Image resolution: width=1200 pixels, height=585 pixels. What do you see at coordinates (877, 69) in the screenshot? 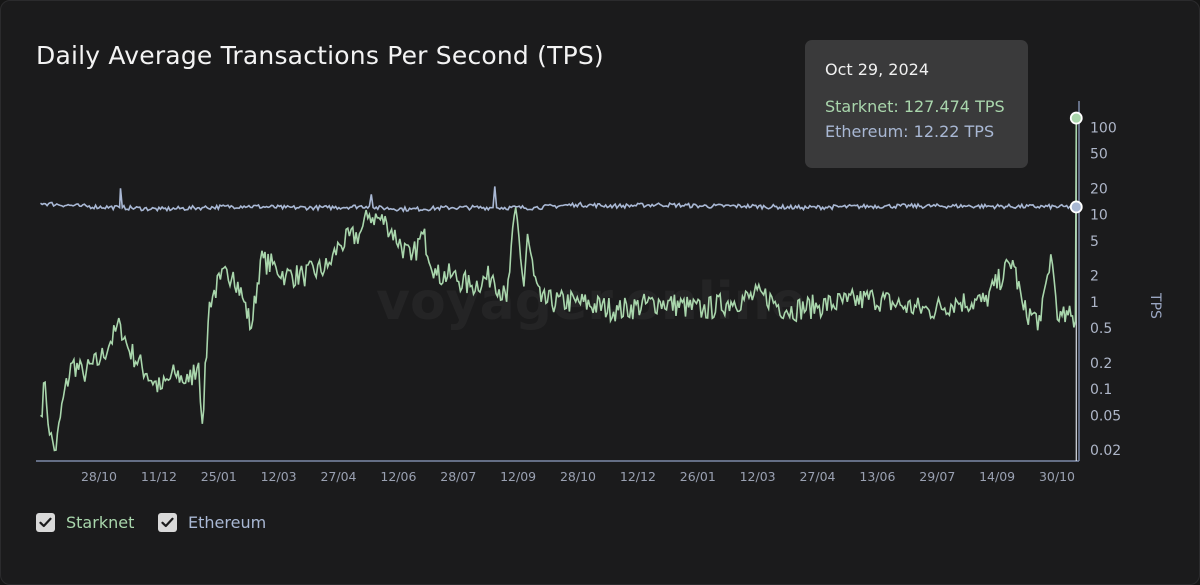
I see `tooltip-date: Oct 29, 2024` at bounding box center [877, 69].